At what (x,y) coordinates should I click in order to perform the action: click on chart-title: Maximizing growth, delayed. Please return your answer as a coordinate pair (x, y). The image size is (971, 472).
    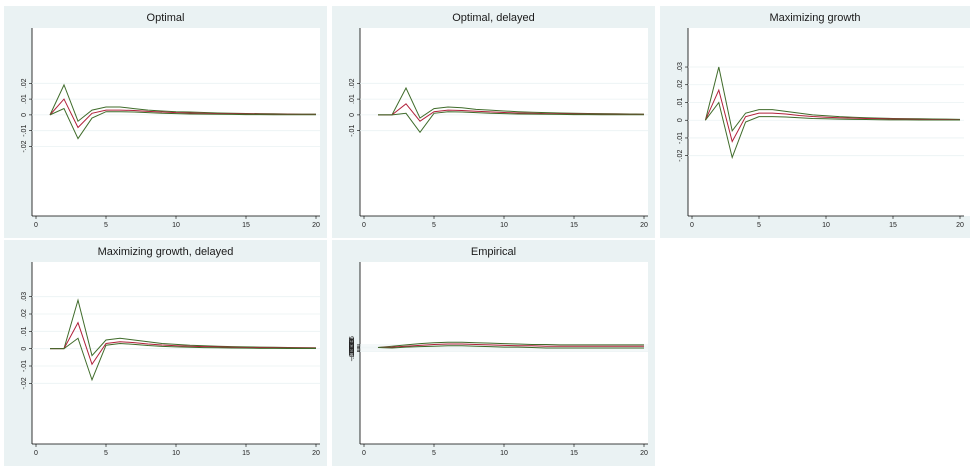
    Looking at the image, I should click on (165, 252).